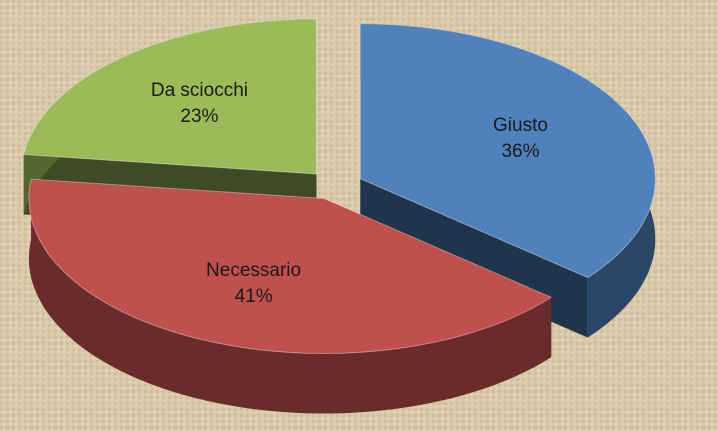 Image resolution: width=718 pixels, height=431 pixels. What do you see at coordinates (254, 296) in the screenshot?
I see `slice-value-label: 41%` at bounding box center [254, 296].